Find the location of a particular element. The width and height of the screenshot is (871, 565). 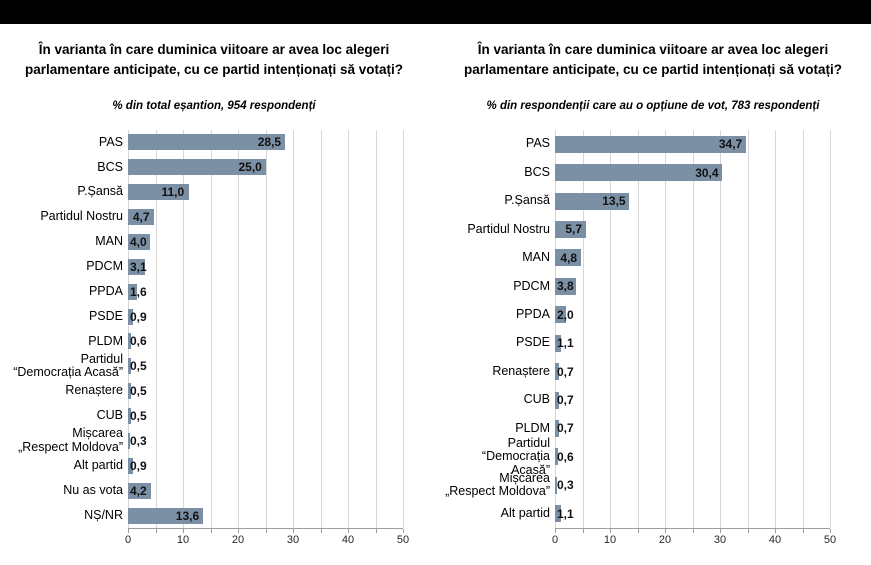

bar-value-label: 3,1 is located at coordinates (138, 266).